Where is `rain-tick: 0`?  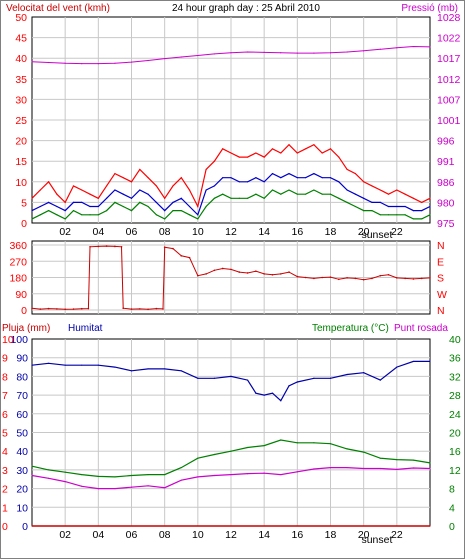
rain-tick: 0 is located at coordinates (5, 527).